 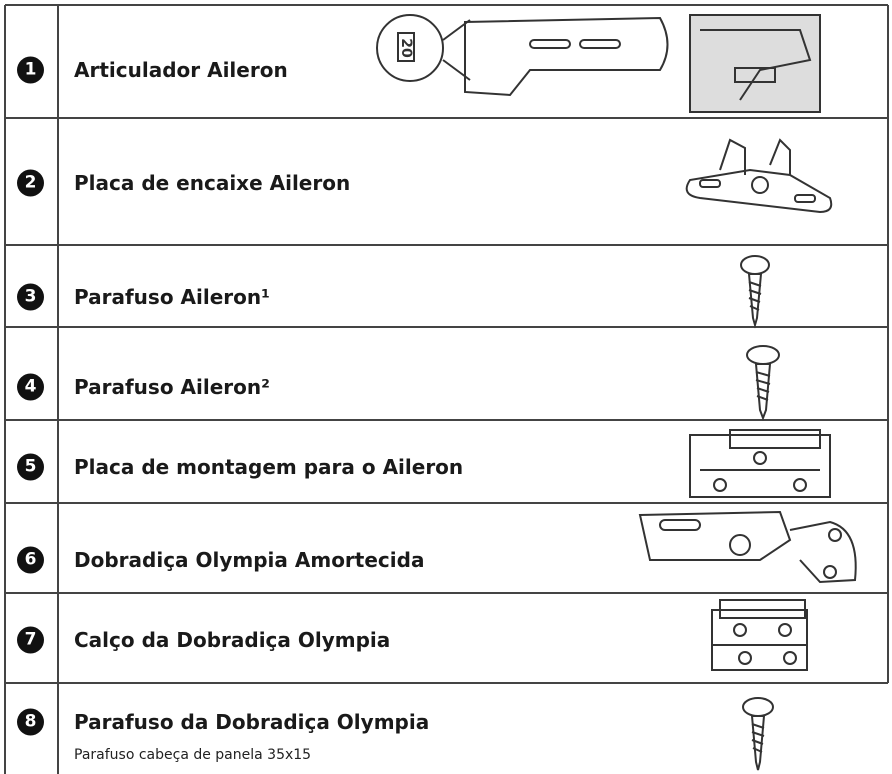 What do you see at coordinates (759, 635) in the screenshot?
I see `shim-illustration` at bounding box center [759, 635].